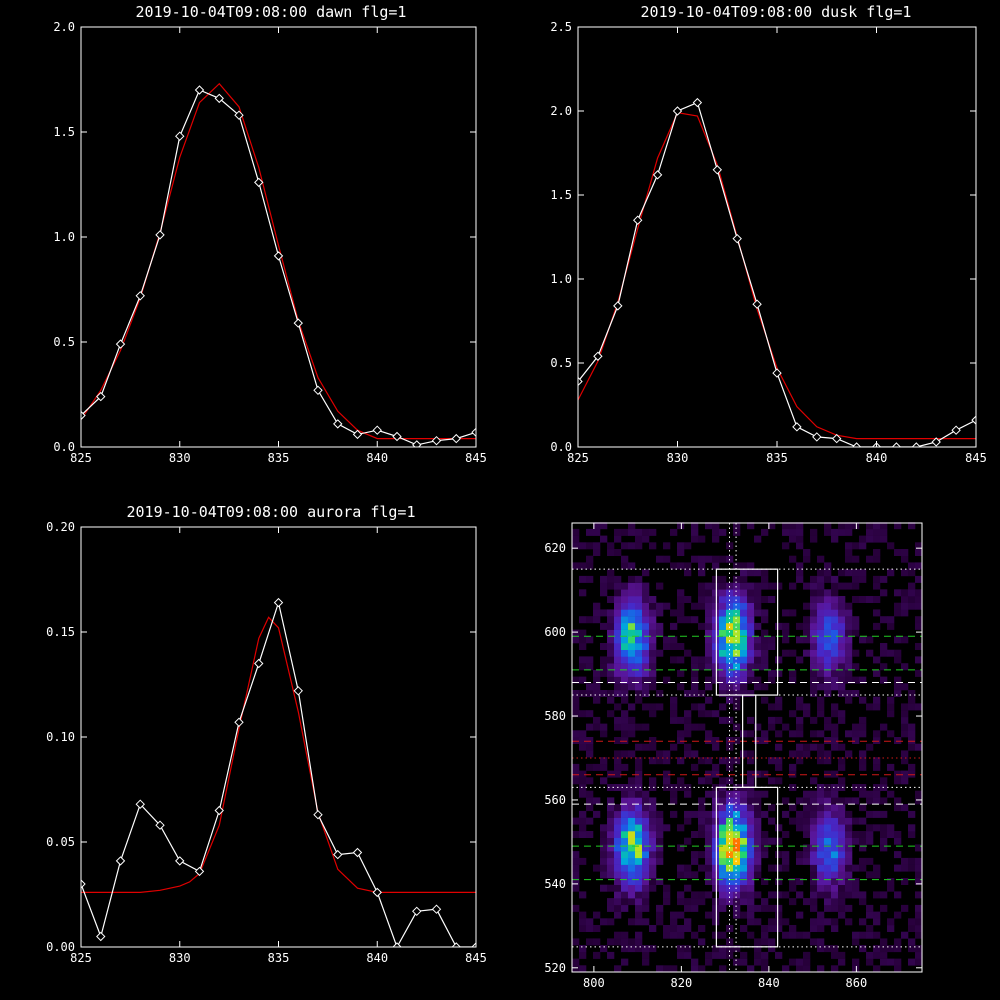 The image size is (1000, 1000). What do you see at coordinates (83, 415) in the screenshot?
I see `dawn-data-point` at bounding box center [83, 415].